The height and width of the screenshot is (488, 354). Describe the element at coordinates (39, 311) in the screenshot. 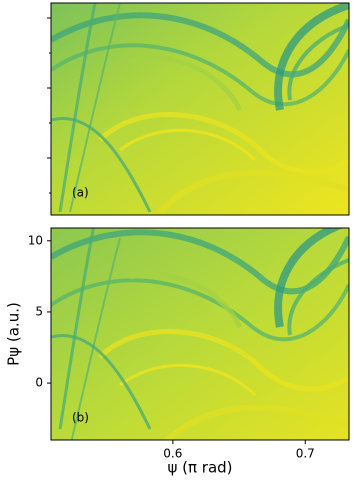

I see `y-tick-label: 5` at that location.